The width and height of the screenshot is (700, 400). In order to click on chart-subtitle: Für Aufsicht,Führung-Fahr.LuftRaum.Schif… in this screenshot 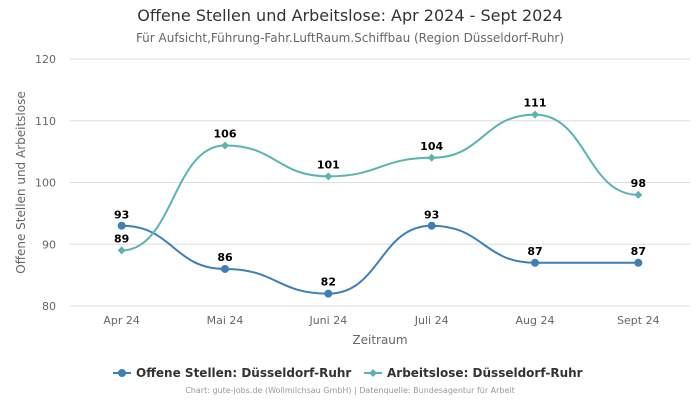, I will do `click(350, 38)`.